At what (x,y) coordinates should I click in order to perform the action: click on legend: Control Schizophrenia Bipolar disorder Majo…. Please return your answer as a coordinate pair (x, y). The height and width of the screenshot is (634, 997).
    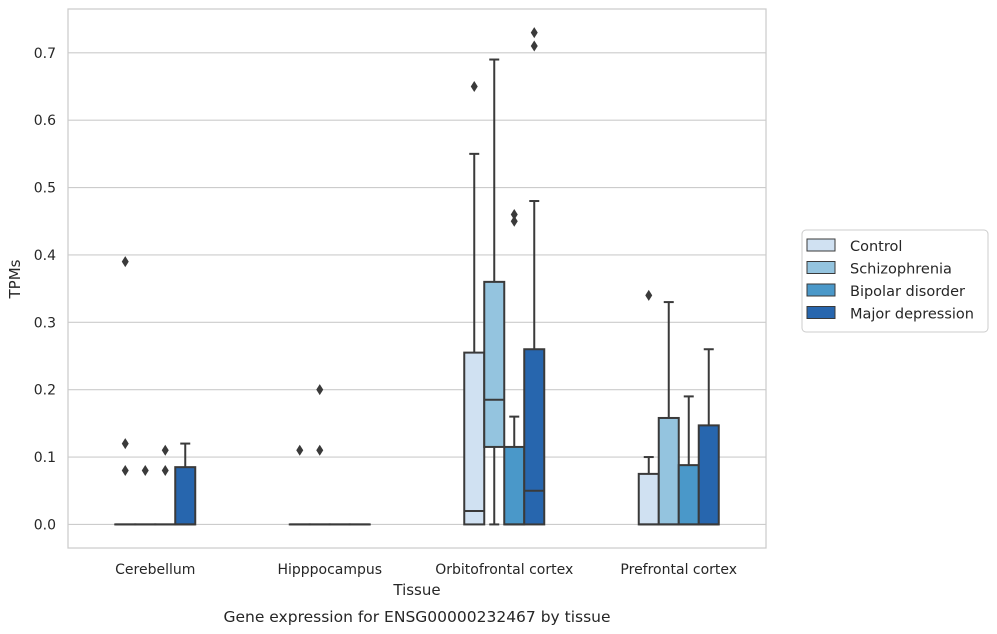
    Looking at the image, I should click on (895, 281).